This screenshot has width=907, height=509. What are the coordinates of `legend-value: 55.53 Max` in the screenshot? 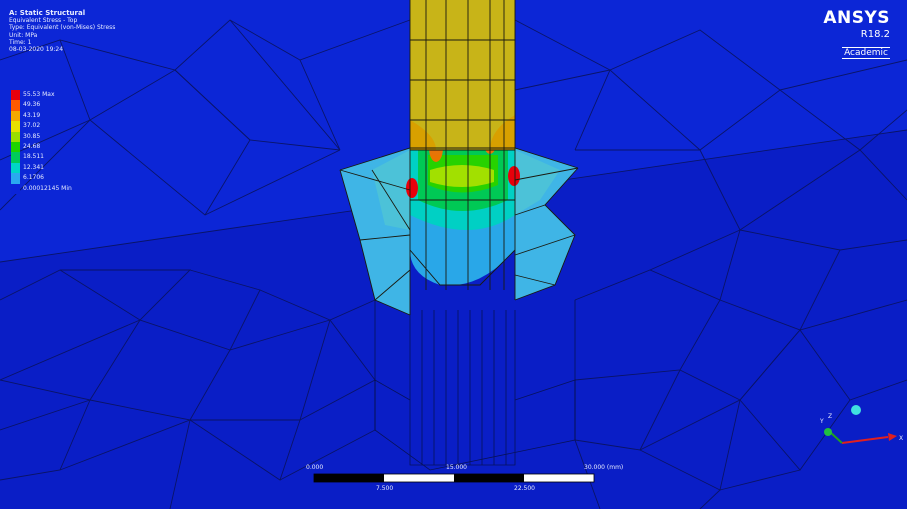 It's located at (39, 94).